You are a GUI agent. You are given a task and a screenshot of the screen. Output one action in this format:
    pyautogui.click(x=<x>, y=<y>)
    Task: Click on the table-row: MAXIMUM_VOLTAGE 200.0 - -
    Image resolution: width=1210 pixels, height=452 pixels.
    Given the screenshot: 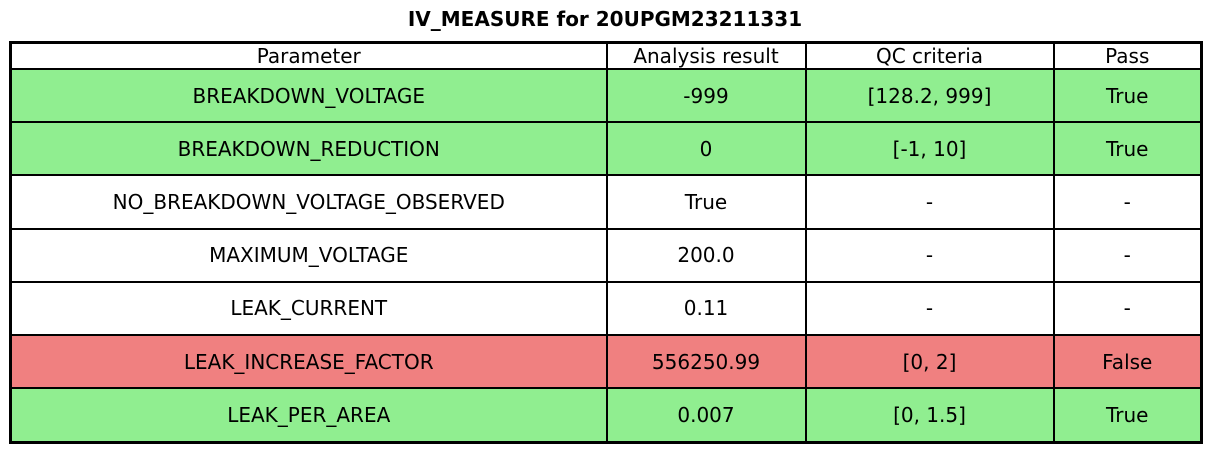 What is the action you would take?
    pyautogui.click(x=606, y=255)
    